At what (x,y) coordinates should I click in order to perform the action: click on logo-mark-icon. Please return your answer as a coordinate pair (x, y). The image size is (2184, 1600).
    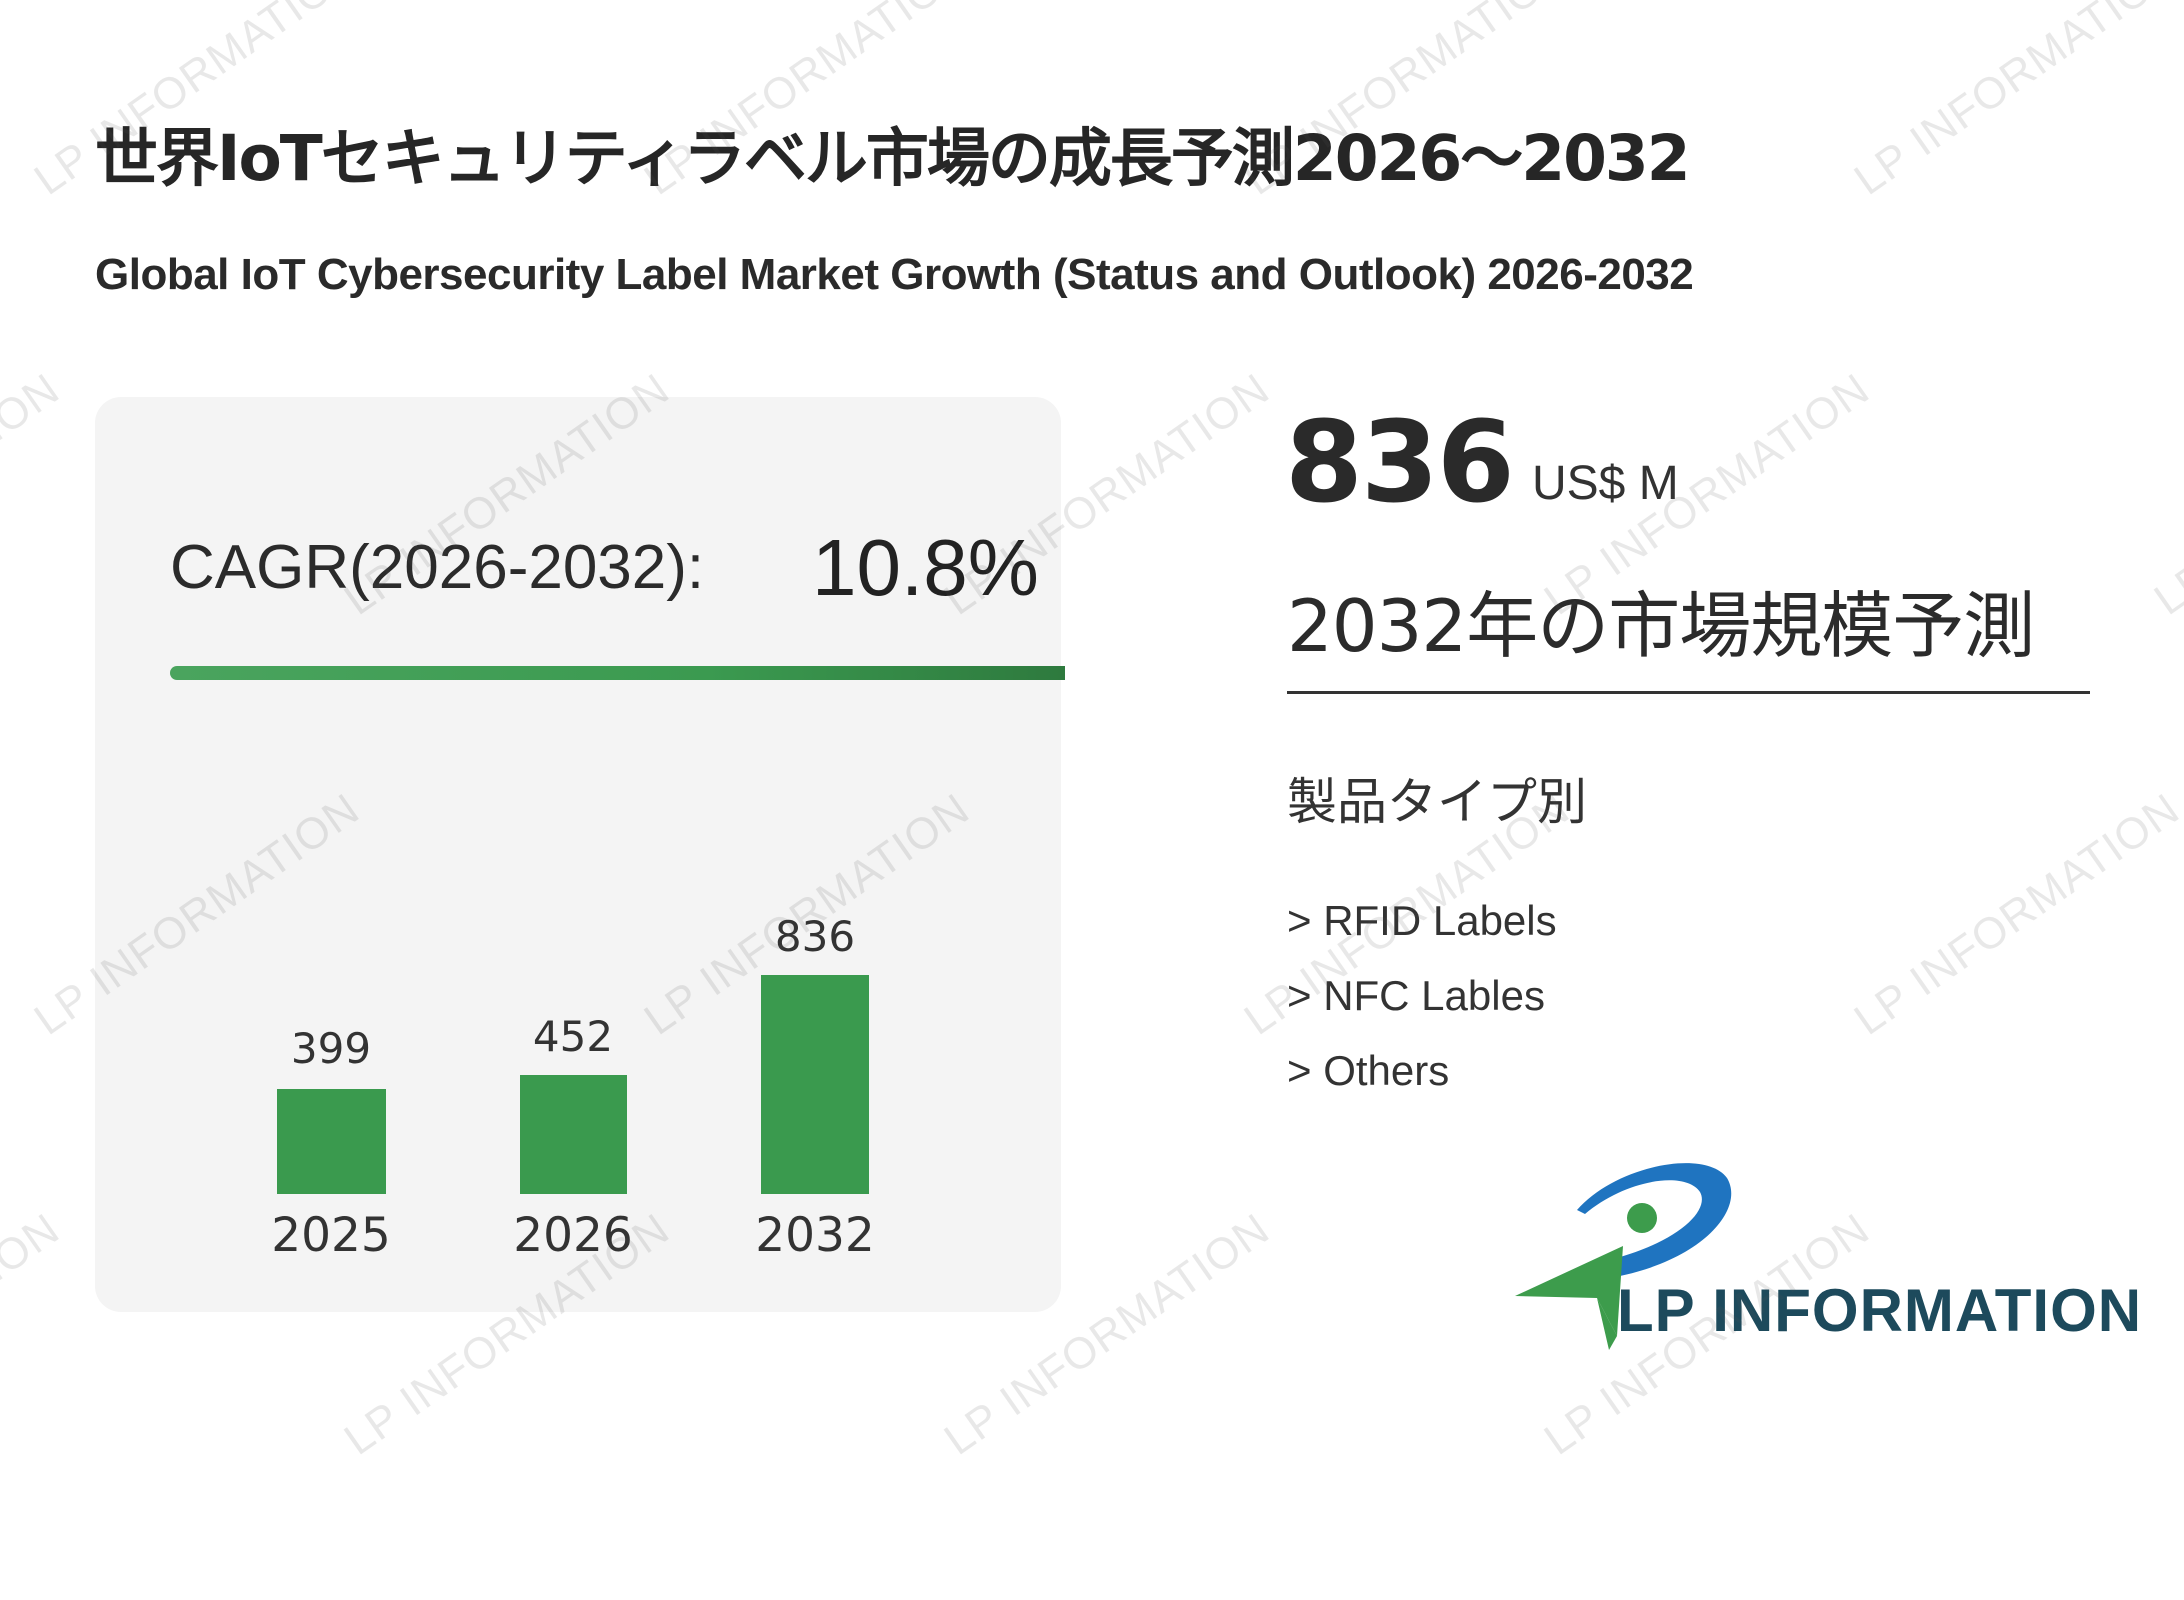
    Looking at the image, I should click on (1623, 1256).